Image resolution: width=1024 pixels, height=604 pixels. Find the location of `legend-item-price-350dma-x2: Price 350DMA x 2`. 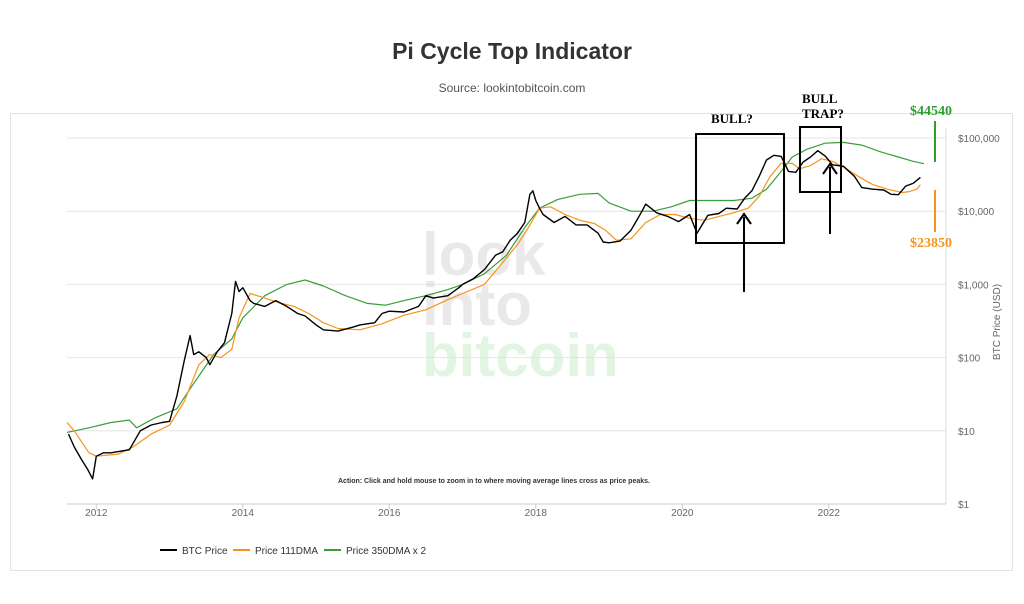

legend-item-price-350dma-x2: Price 350DMA x 2 is located at coordinates (375, 551).